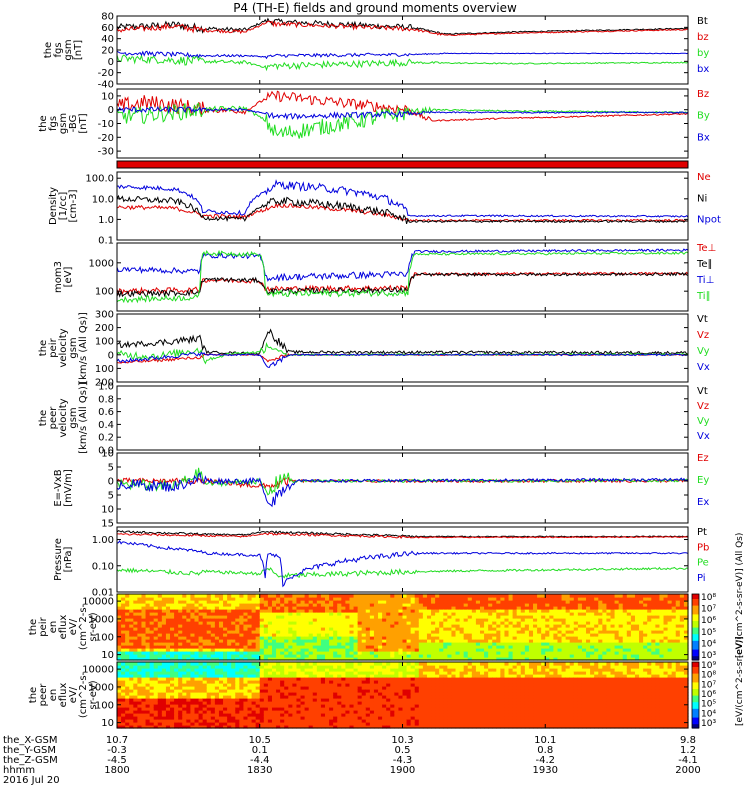 Image resolution: width=750 pixels, height=800 pixels. I want to click on legend-entry-Ne: Ne, so click(704, 177).